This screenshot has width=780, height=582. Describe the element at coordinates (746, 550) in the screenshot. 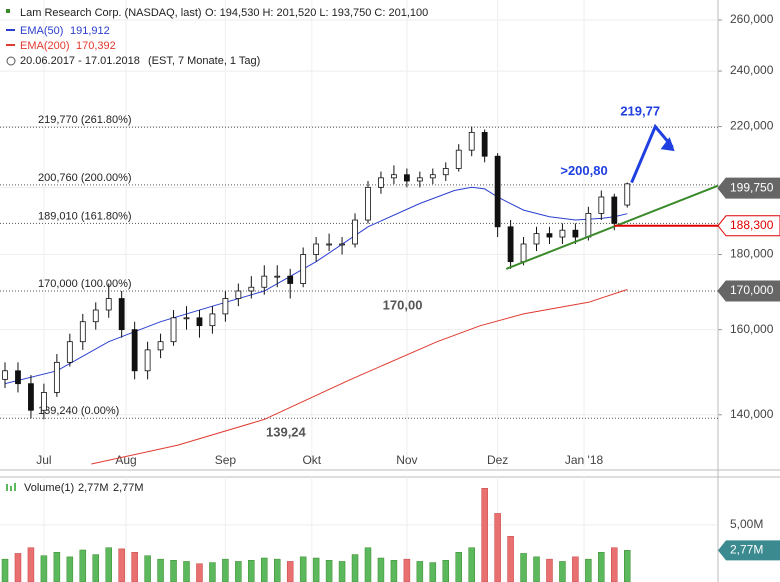

I see `price-label: 2,77M` at that location.